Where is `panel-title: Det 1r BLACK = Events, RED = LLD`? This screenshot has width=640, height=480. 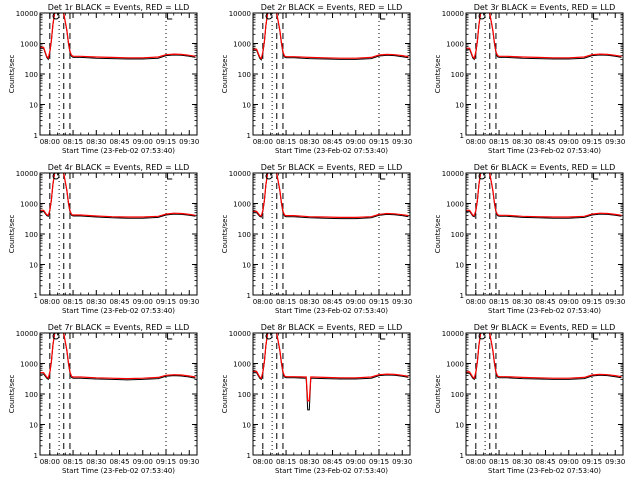 panel-title: Det 1r BLACK = Events, RED = LLD is located at coordinates (119, 7).